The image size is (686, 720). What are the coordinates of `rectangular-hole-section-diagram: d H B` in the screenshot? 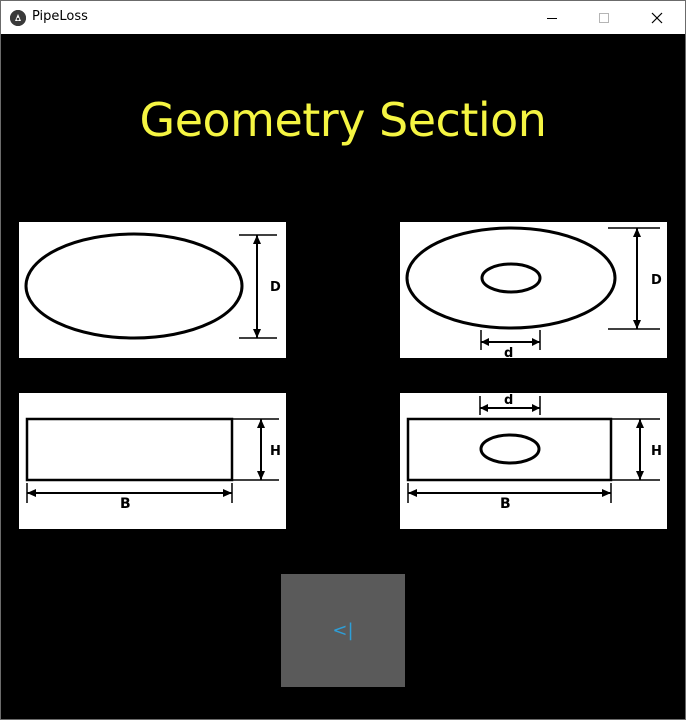 It's located at (533, 461).